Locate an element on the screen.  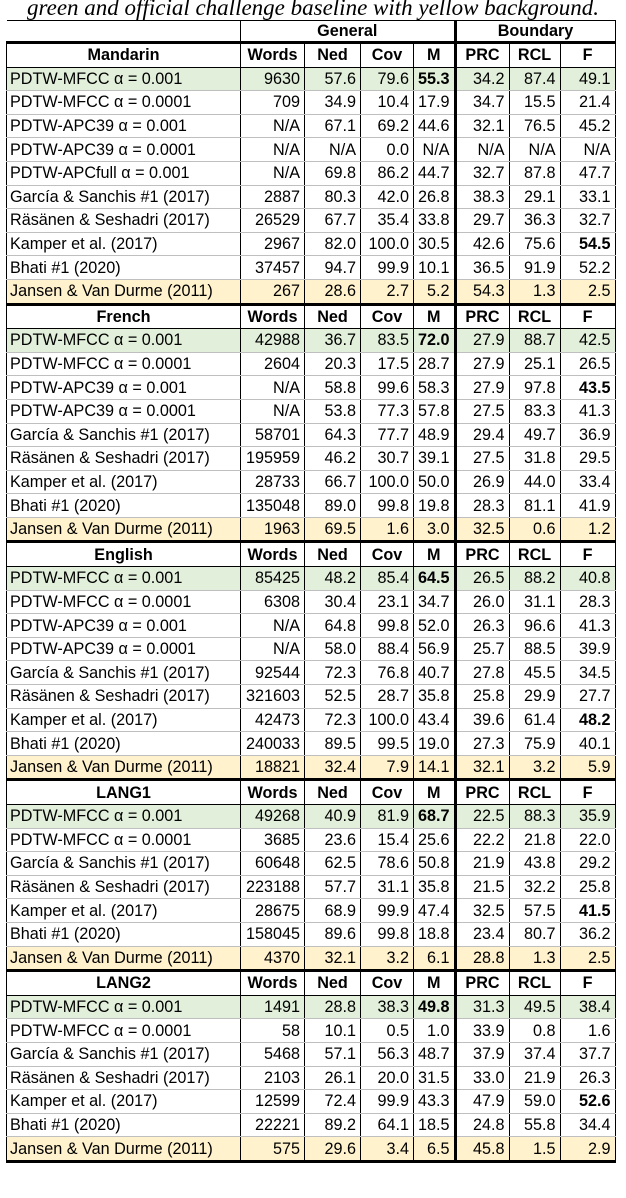
cell-prc: 39.6 is located at coordinates (481, 720).